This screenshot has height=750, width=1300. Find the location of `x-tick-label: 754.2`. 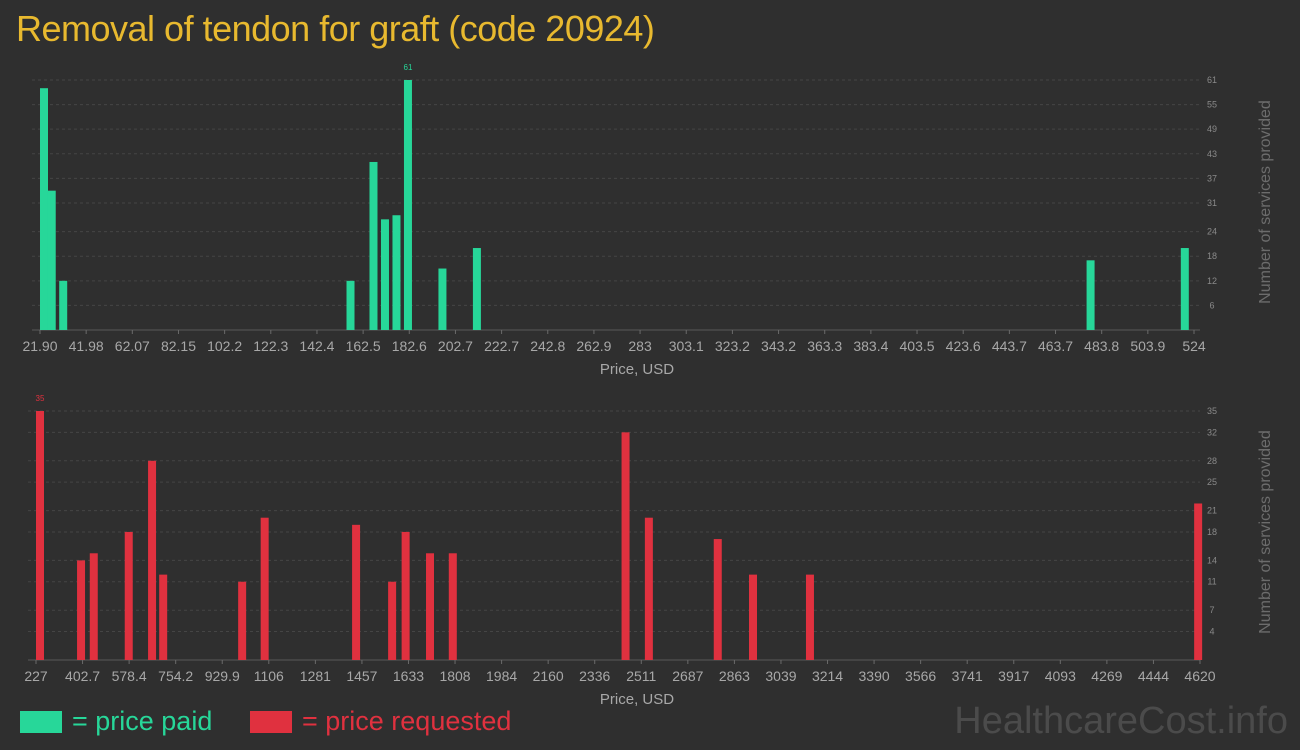

x-tick-label: 754.2 is located at coordinates (175, 676).